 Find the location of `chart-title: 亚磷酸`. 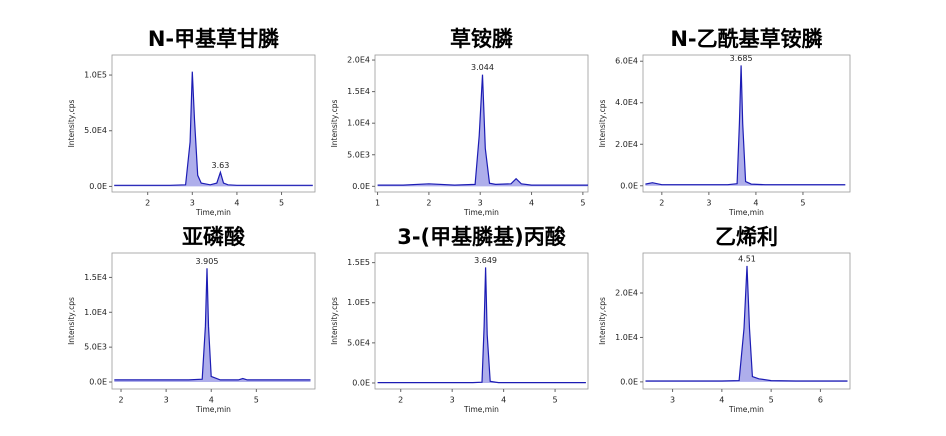

chart-title: 亚磷酸 is located at coordinates (214, 237).